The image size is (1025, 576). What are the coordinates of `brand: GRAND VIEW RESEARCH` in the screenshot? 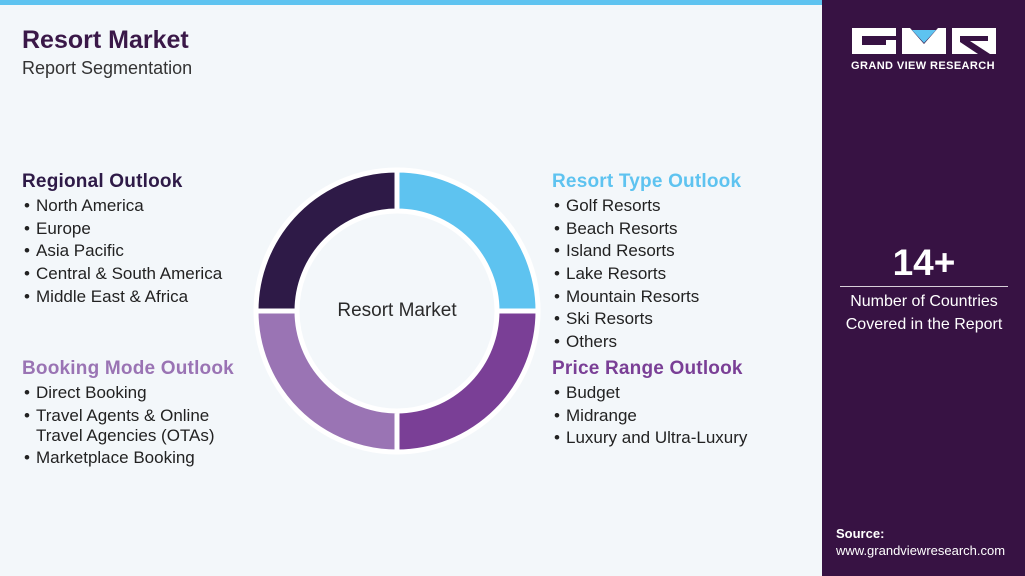 It's located at (923, 66).